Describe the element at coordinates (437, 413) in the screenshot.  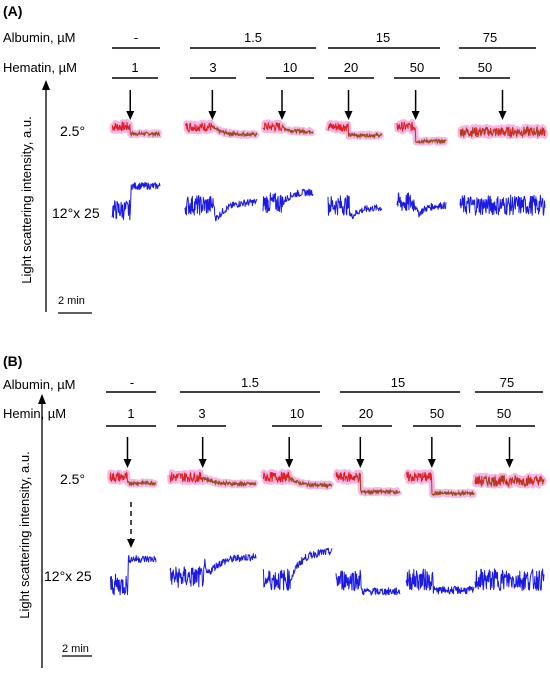
I see `panel-b-conc-4: 50` at that location.